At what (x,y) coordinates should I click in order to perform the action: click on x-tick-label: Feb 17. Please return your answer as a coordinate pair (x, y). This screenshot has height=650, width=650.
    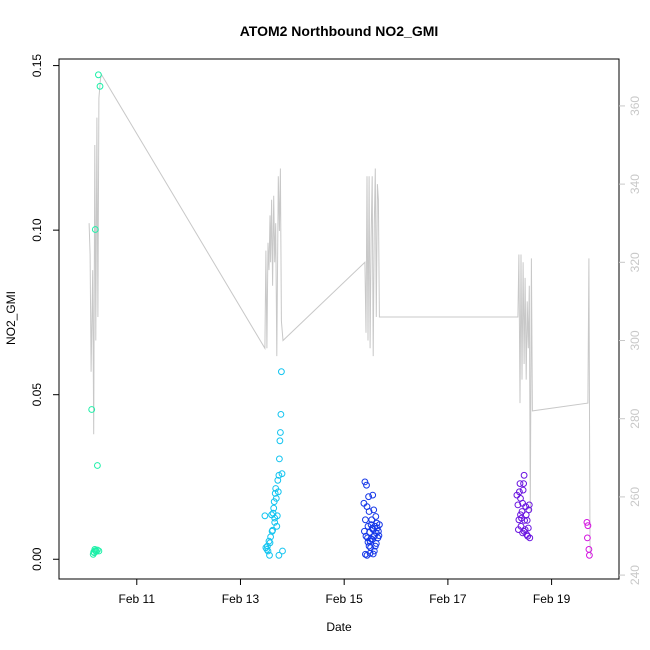
    Looking at the image, I should click on (448, 599).